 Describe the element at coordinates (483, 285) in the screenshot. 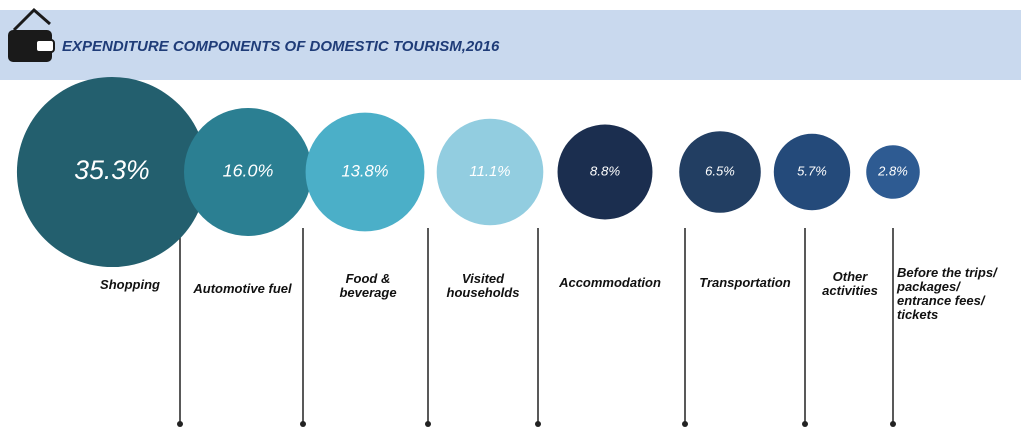

I see `category-label: Visited households` at that location.